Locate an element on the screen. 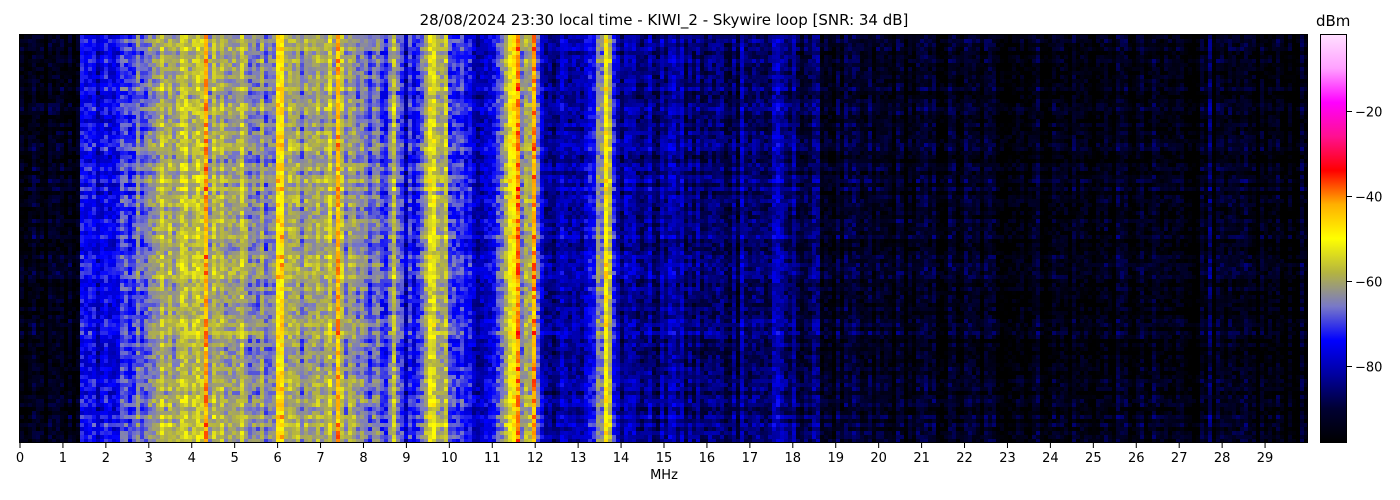  x-tick-label: 9 is located at coordinates (406, 458).